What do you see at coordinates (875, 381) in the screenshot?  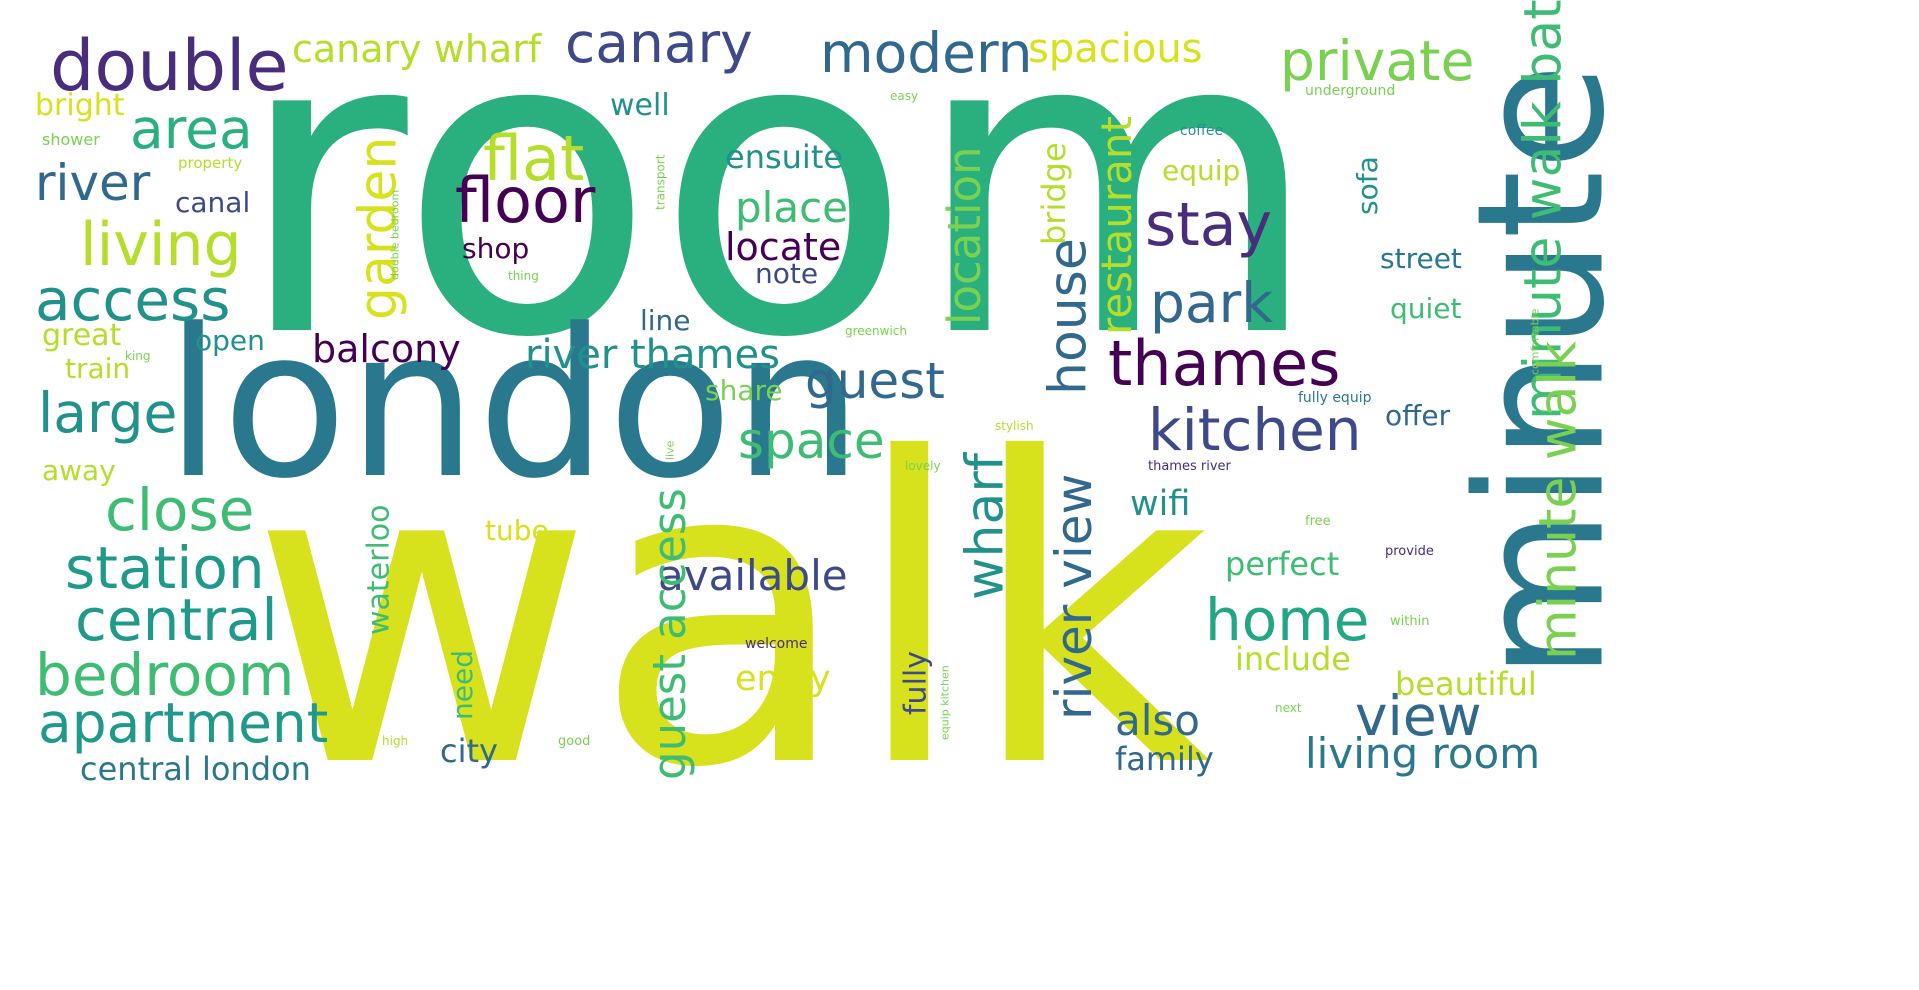 I see `word-guest: guest` at bounding box center [875, 381].